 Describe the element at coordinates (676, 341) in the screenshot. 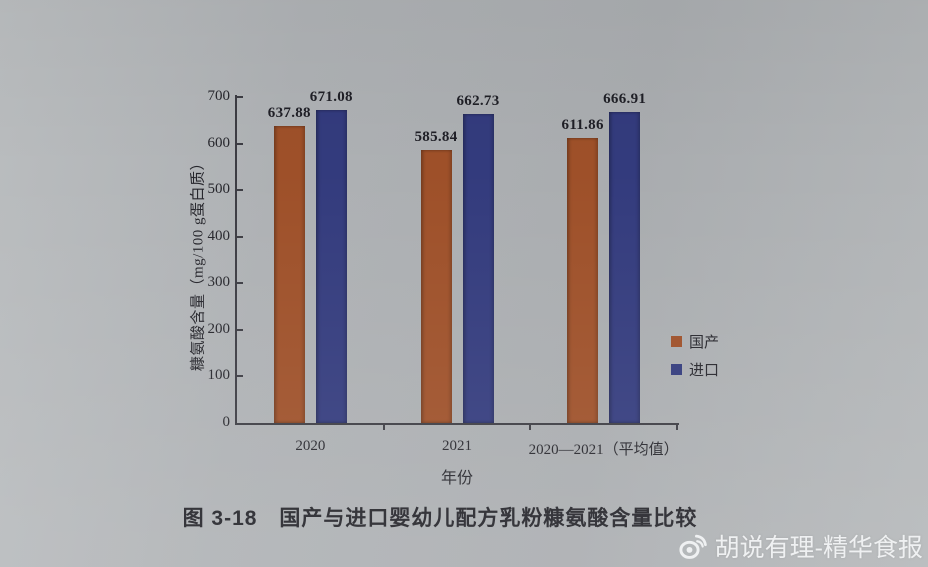

I see `domestic-swatch-icon` at that location.